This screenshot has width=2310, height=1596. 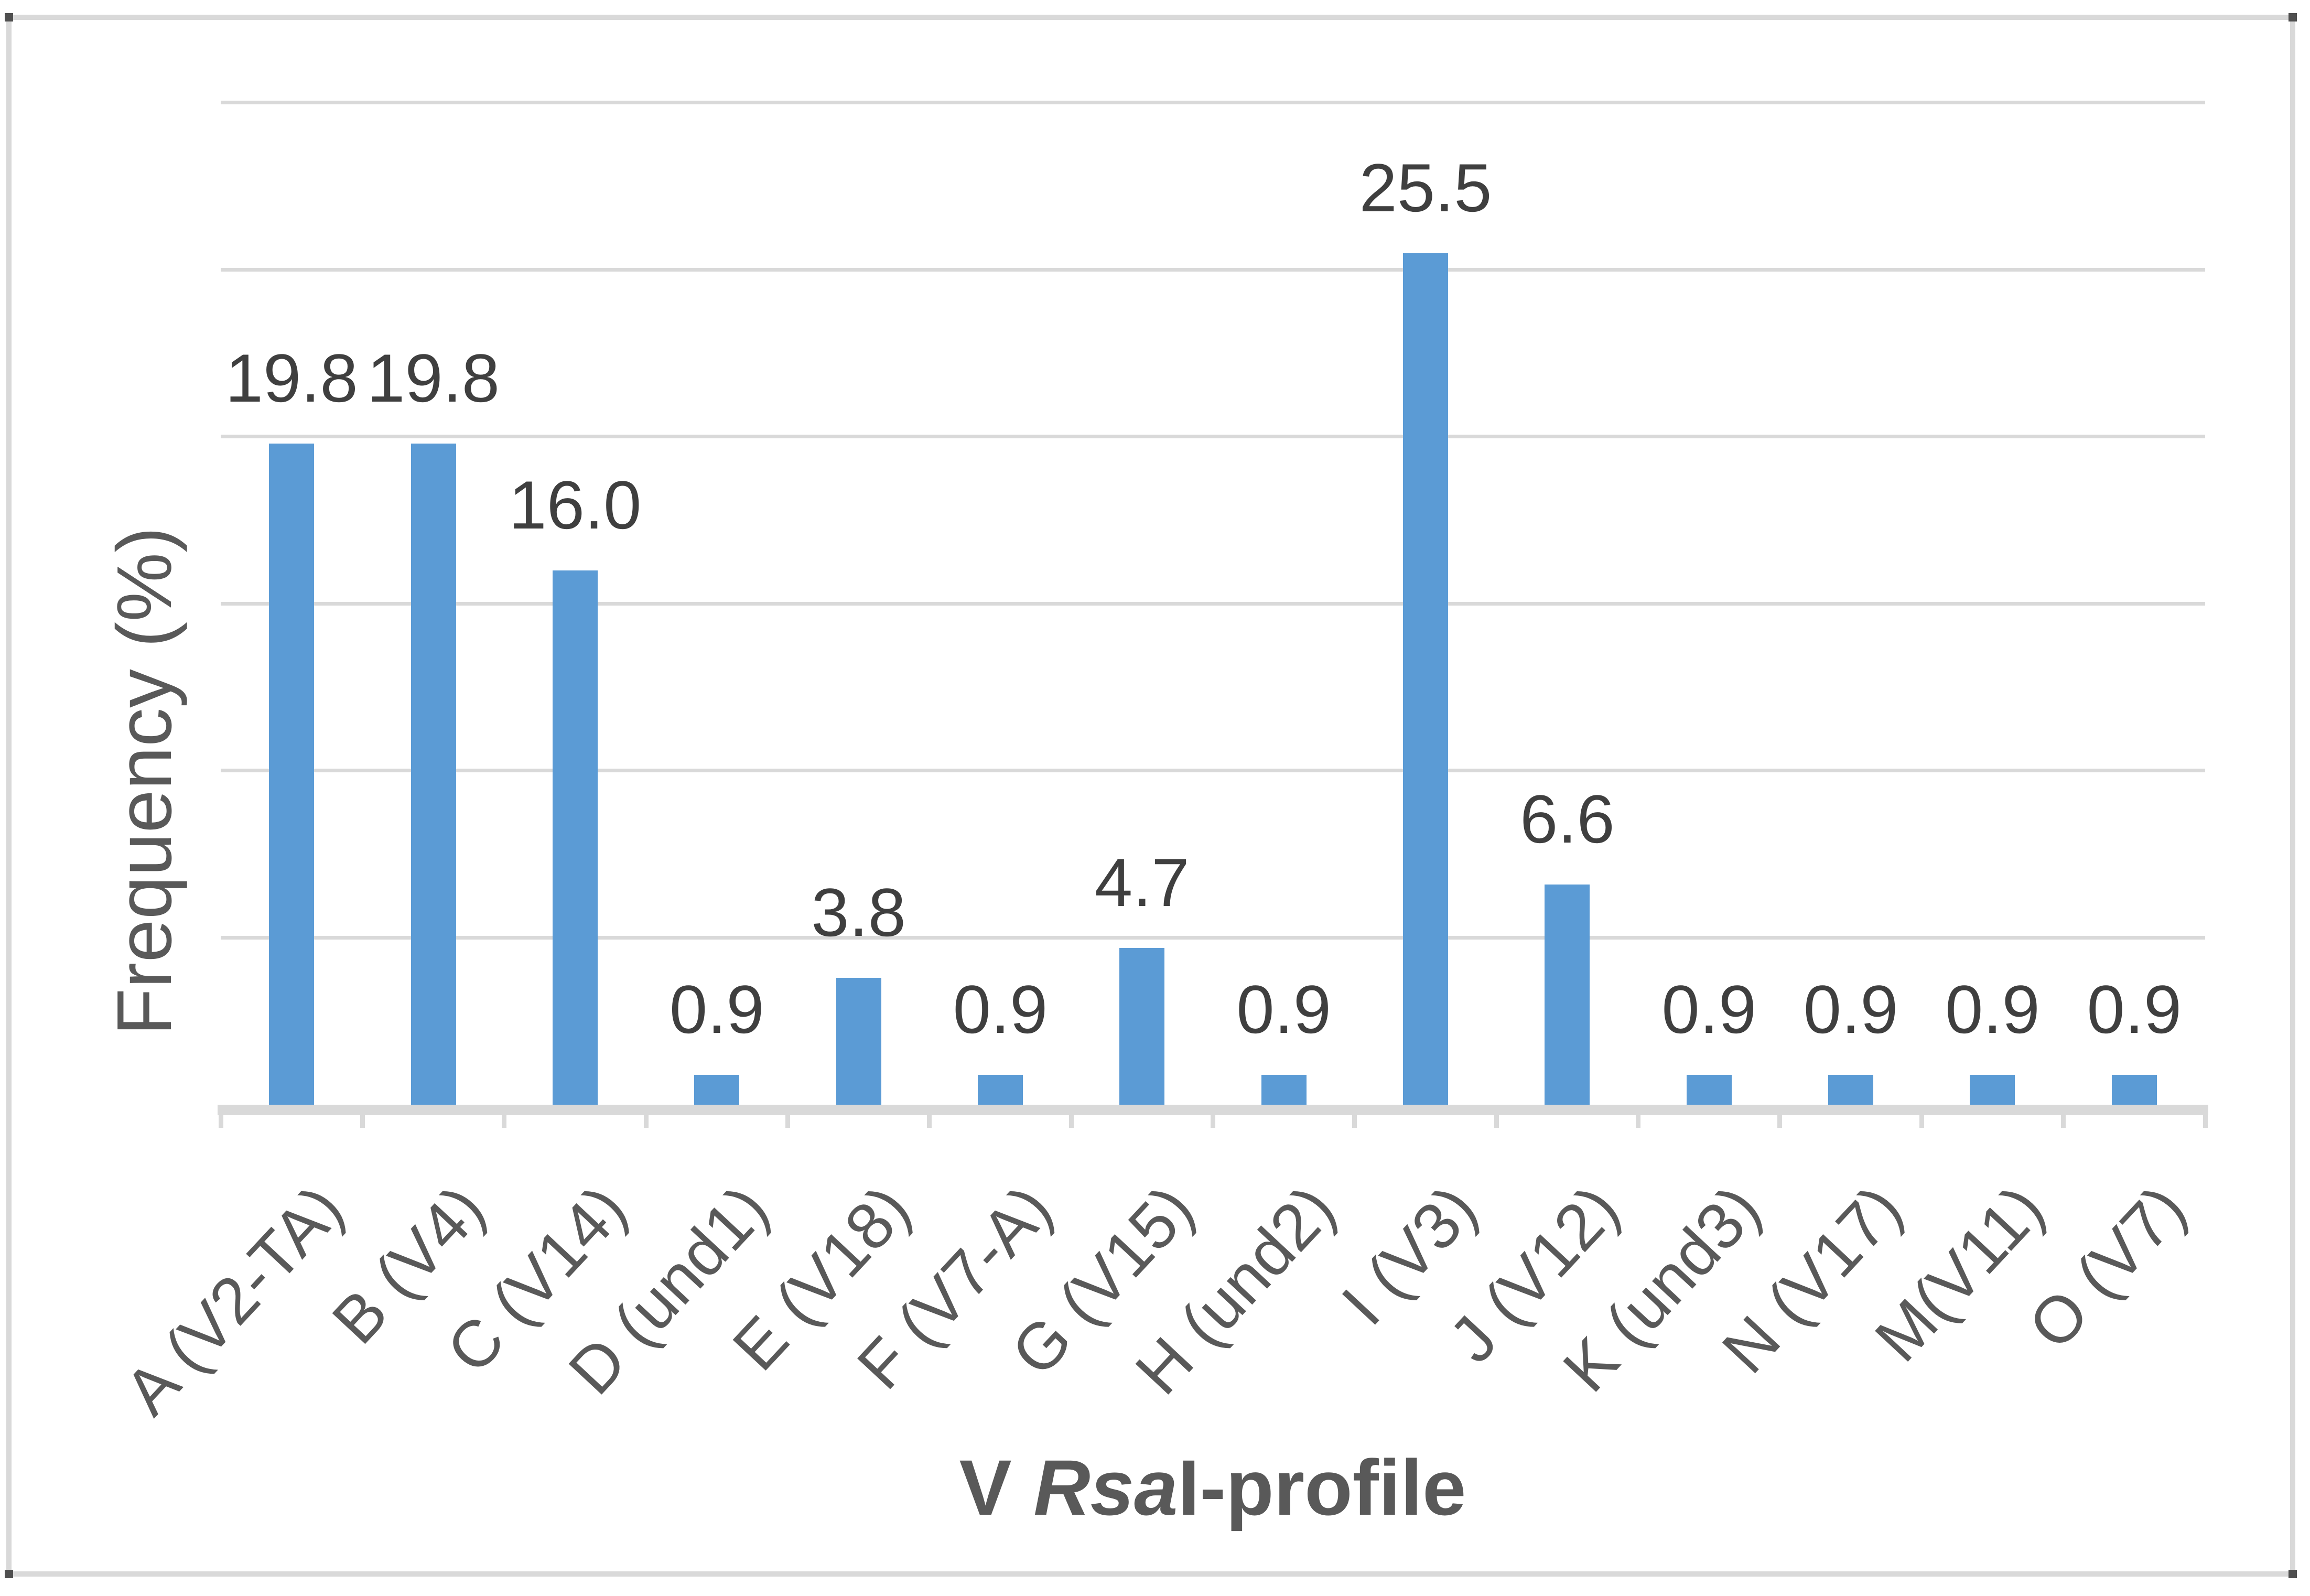 I want to click on border-handle-top-right, so click(x=2293, y=17).